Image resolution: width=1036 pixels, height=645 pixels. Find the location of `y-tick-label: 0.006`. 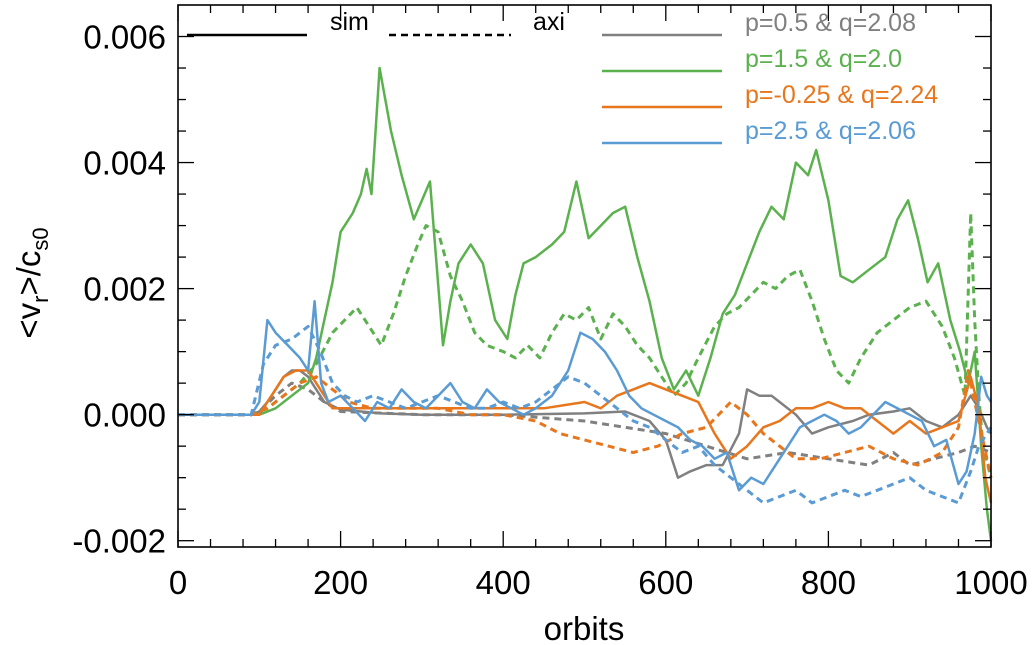

y-tick-label: 0.006 is located at coordinates (124, 37).